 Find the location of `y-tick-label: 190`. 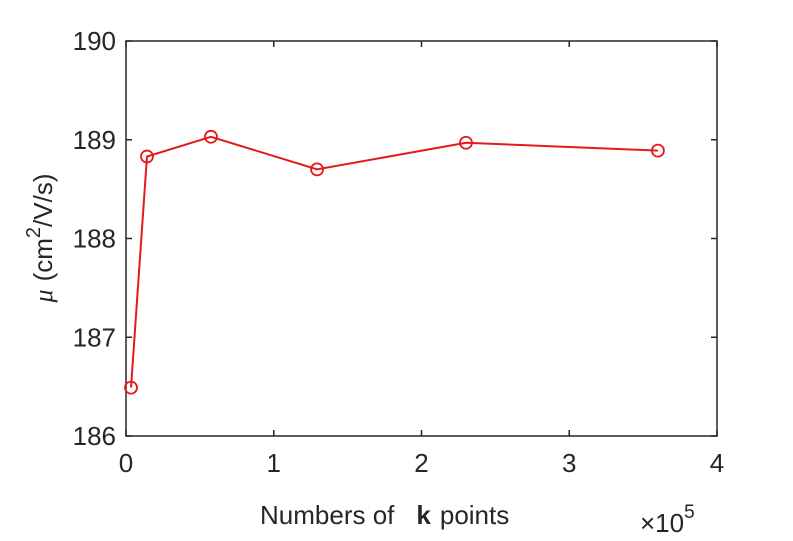

y-tick-label: 190 is located at coordinates (94, 41).